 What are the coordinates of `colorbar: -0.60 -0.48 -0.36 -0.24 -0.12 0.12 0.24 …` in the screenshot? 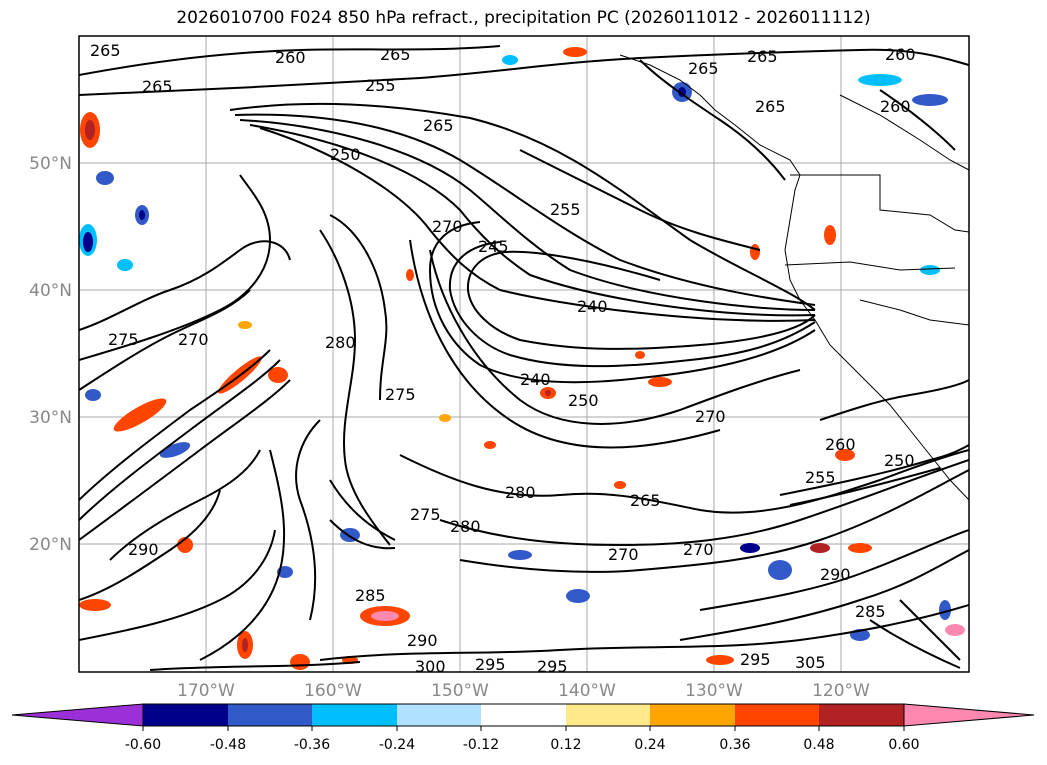 It's located at (523, 728).